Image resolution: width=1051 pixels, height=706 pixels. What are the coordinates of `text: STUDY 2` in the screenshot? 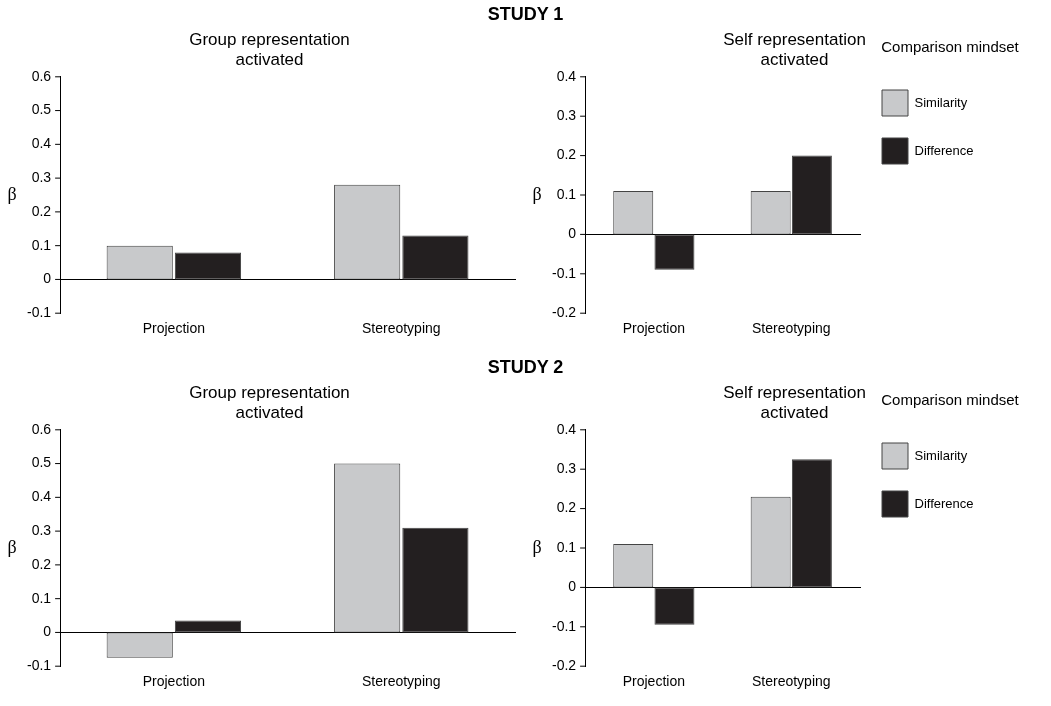 It's located at (525, 367).